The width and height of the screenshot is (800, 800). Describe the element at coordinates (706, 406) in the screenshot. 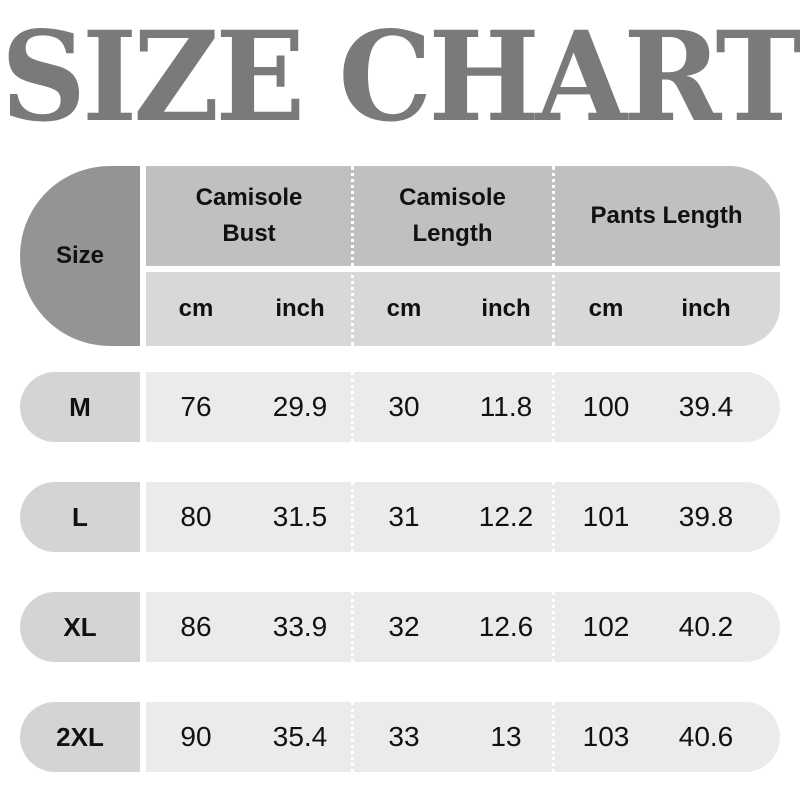

I see `value-cell: 39.4` at that location.